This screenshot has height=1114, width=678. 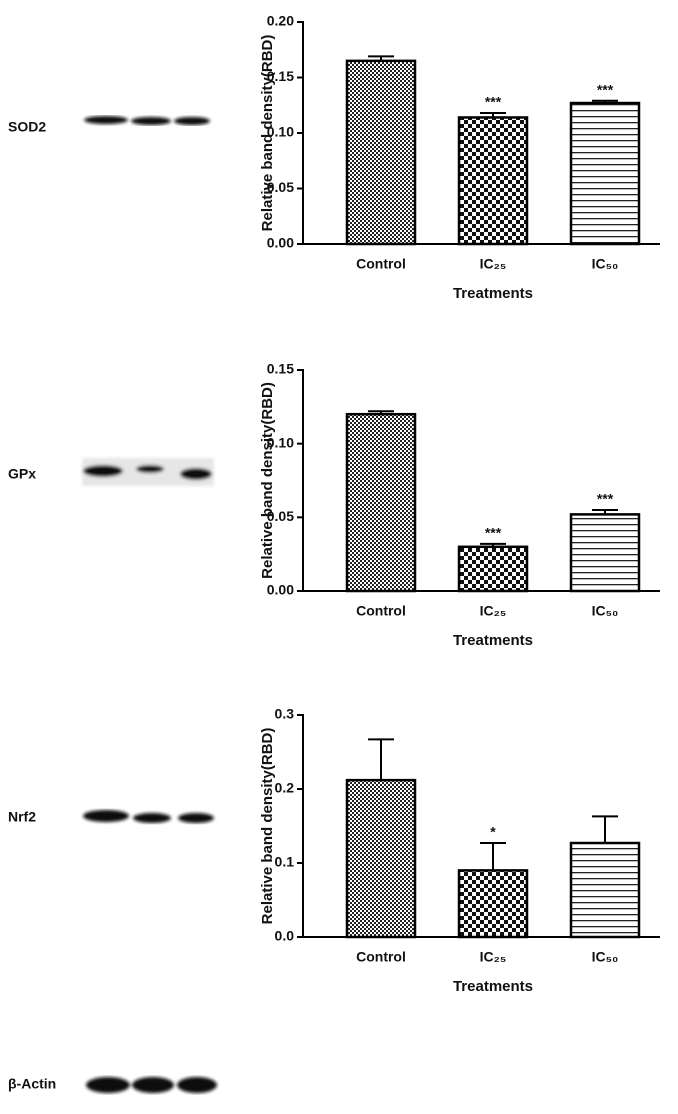 I want to click on blot-label: GPx, so click(x=22, y=474).